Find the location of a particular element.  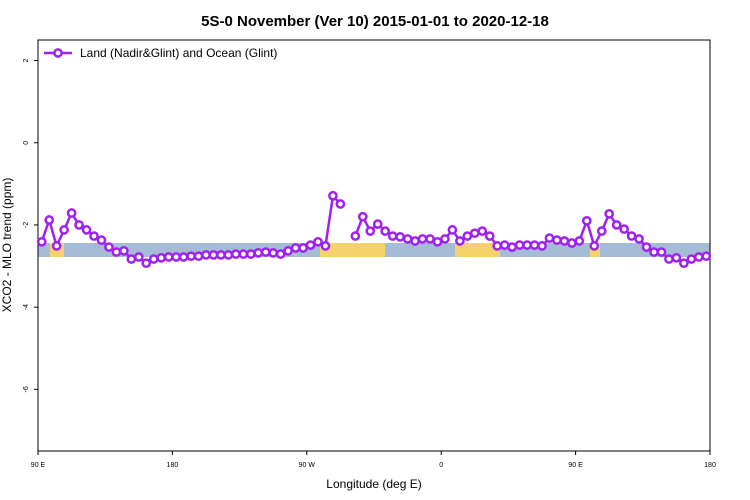

legend-marker is located at coordinates (58, 53).